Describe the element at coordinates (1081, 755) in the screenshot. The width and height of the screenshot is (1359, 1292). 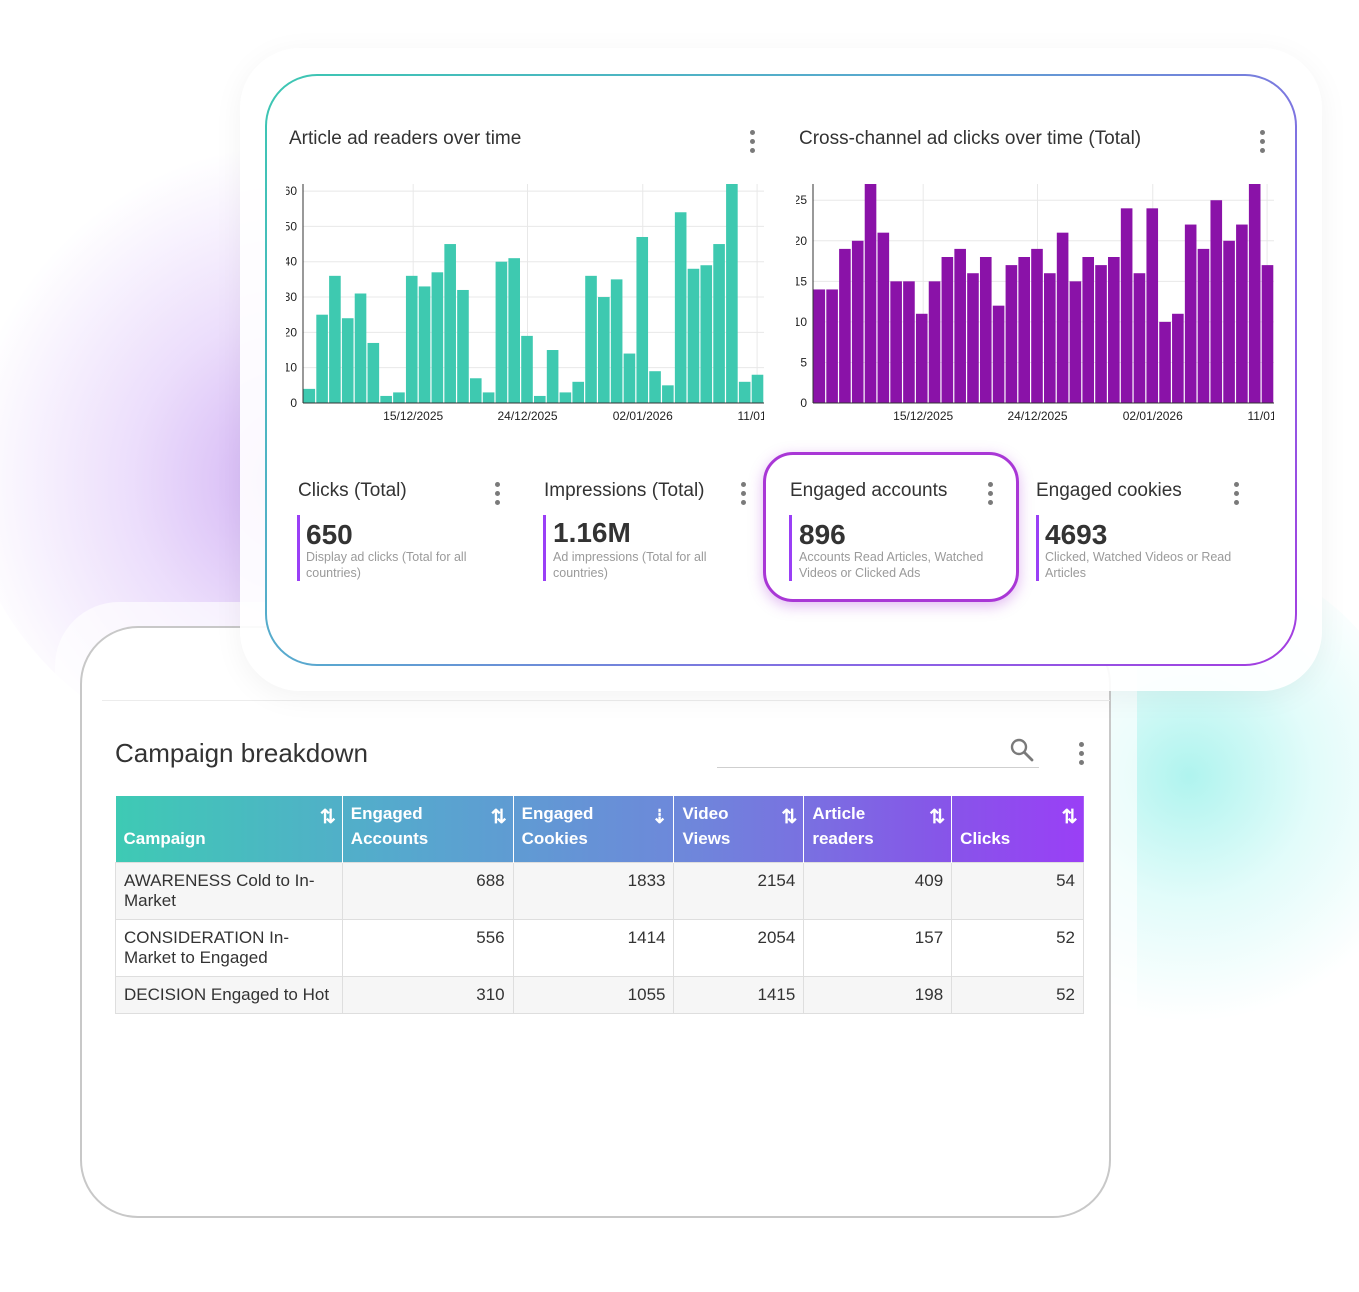
I see `campaign-menu-icon` at that location.